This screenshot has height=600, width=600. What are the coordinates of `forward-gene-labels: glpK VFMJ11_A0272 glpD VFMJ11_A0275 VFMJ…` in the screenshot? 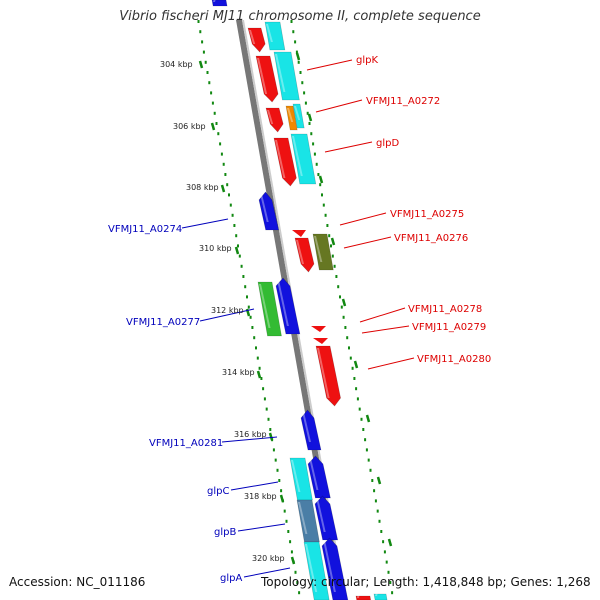 It's located at (423, 210).